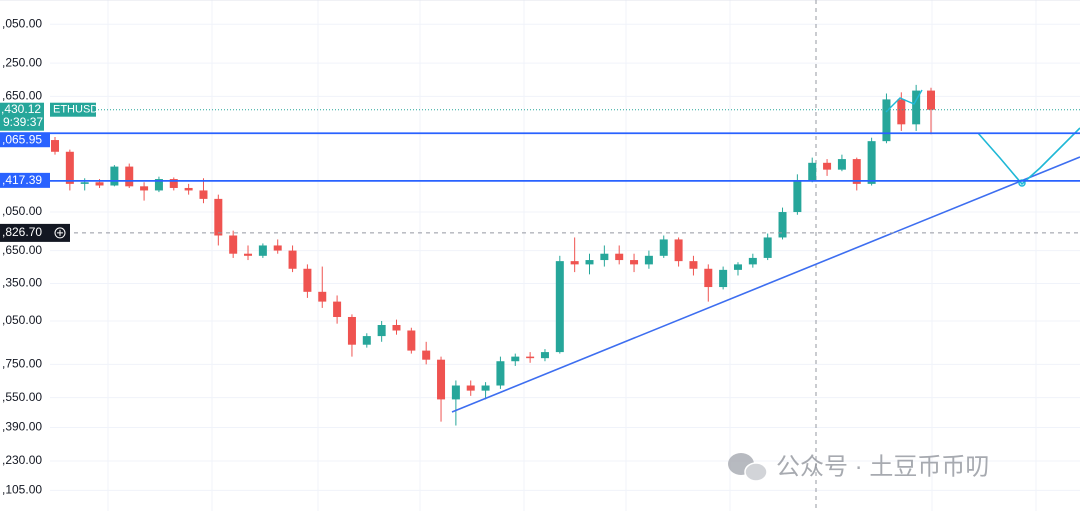  I want to click on y-tick-label: ,750.00, so click(22, 364).